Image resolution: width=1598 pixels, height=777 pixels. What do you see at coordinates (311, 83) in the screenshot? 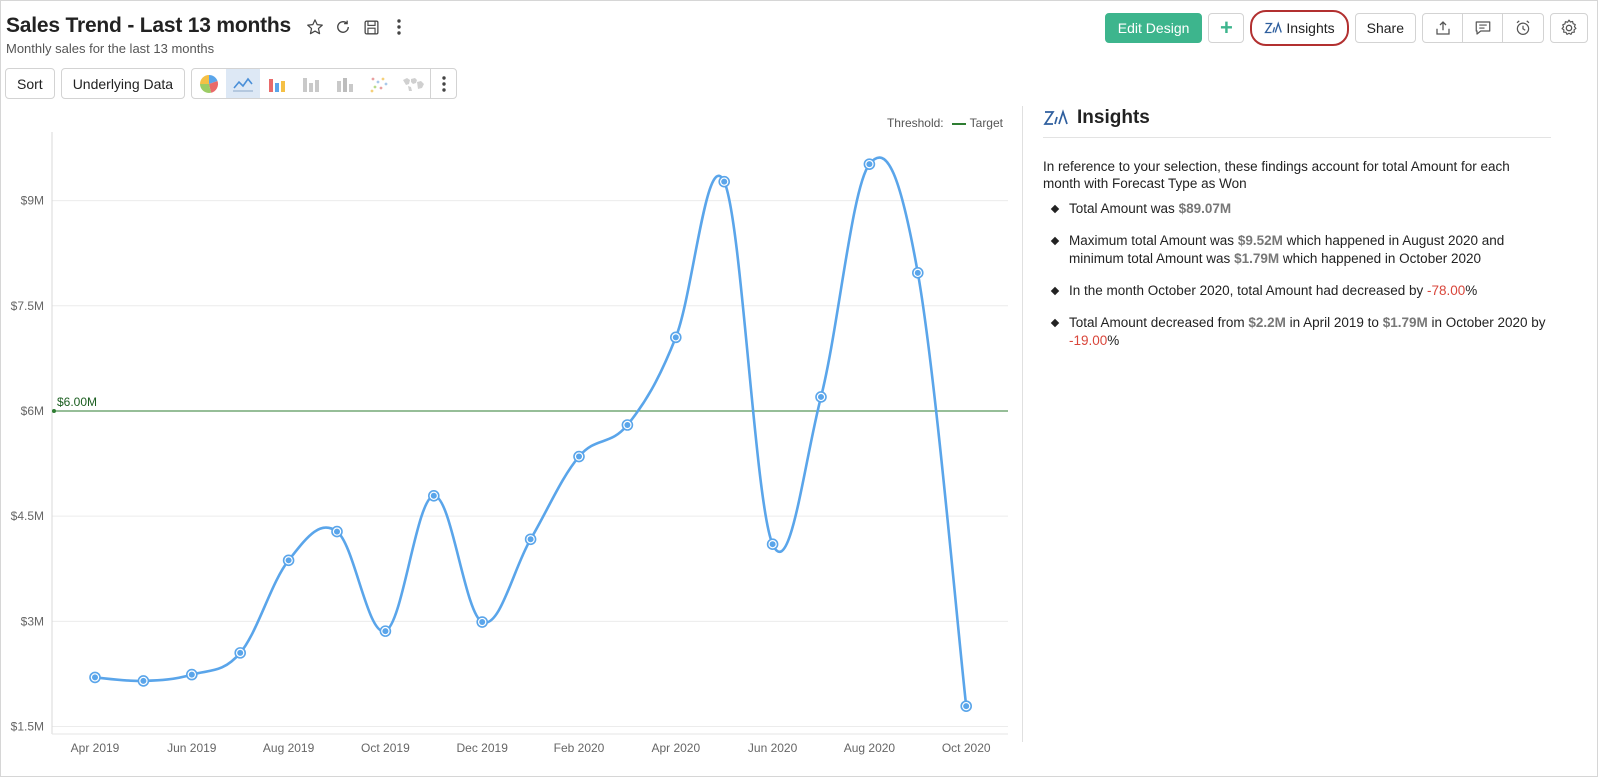
I see `column-chart-icon` at bounding box center [311, 83].